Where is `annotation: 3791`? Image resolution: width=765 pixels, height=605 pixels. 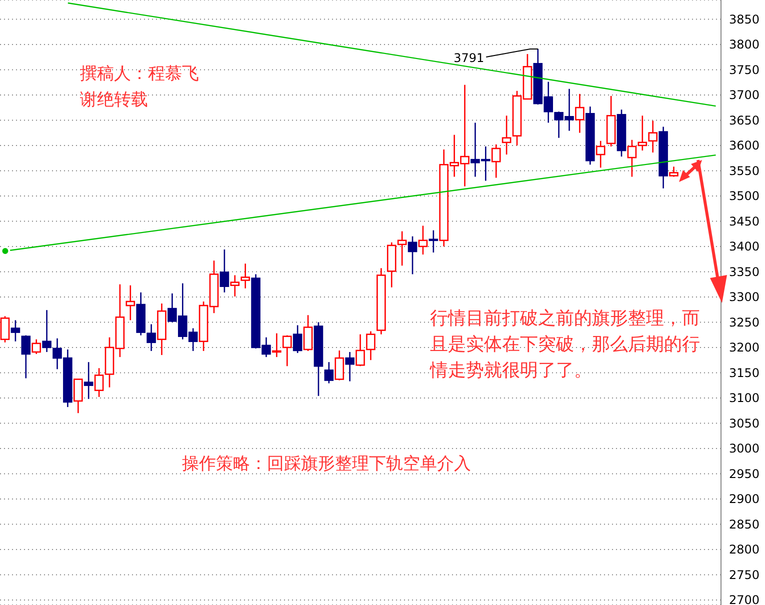
annotation: 3791 is located at coordinates (469, 57).